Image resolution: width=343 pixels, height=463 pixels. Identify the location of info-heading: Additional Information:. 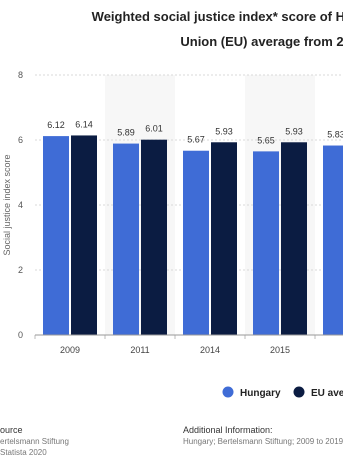
(228, 430).